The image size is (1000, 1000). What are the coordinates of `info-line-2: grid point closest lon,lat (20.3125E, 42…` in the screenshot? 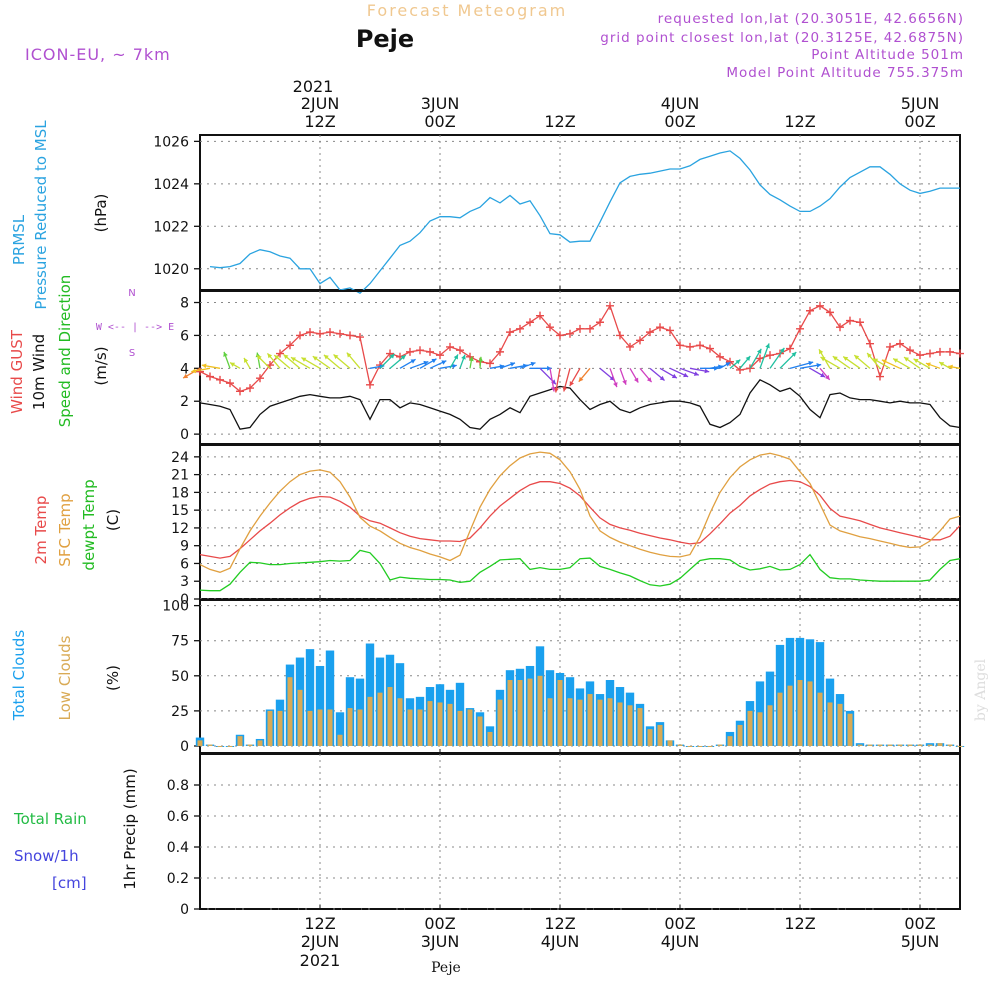 It's located at (782, 38).